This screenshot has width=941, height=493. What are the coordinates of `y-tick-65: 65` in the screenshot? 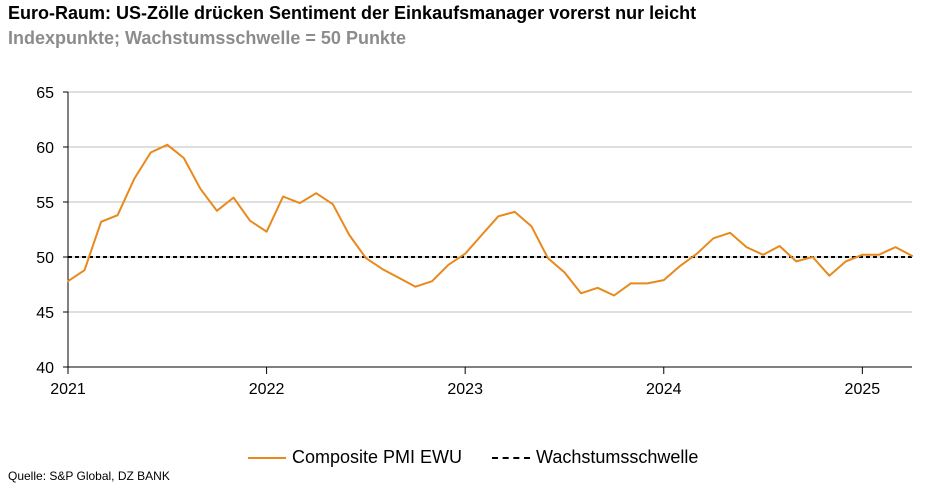 It's located at (45, 93).